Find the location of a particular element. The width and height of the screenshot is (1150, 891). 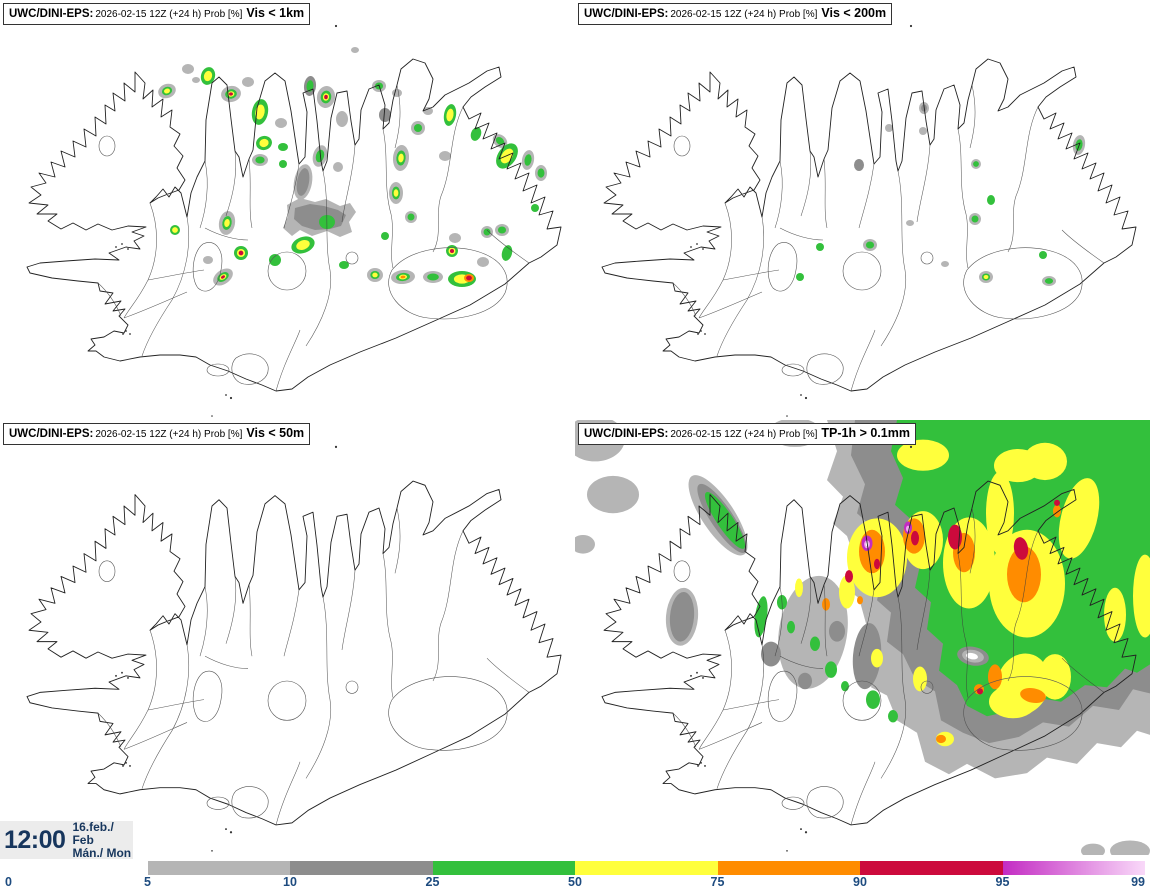

valid-time-box: 12:00 16.feb./ Feb Mán./ Mon is located at coordinates (66, 839).